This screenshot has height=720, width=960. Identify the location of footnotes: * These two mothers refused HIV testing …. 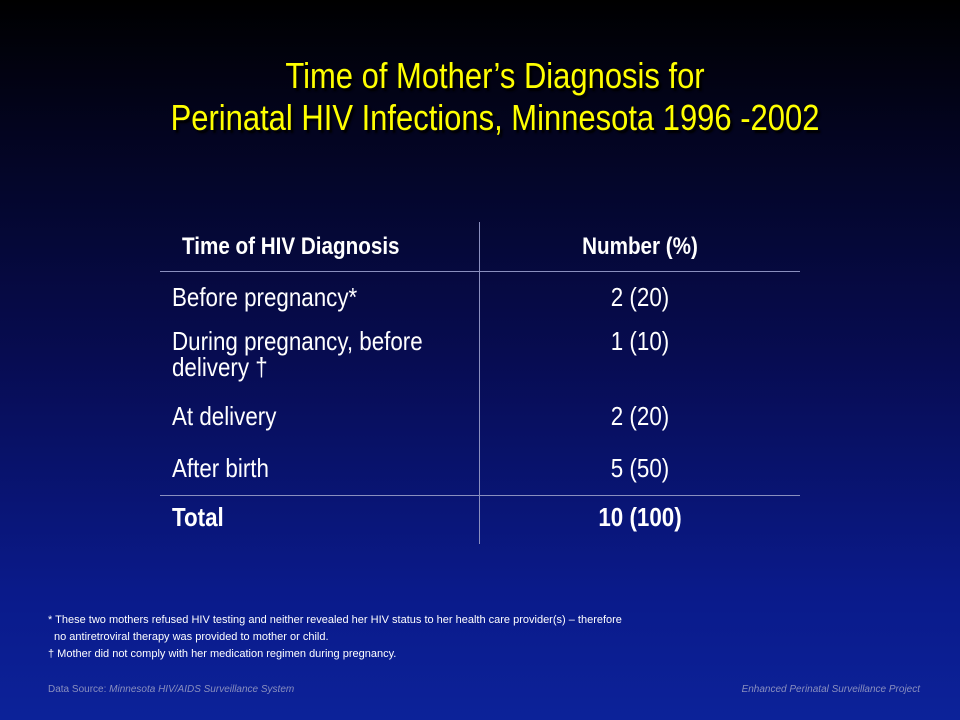
(335, 637).